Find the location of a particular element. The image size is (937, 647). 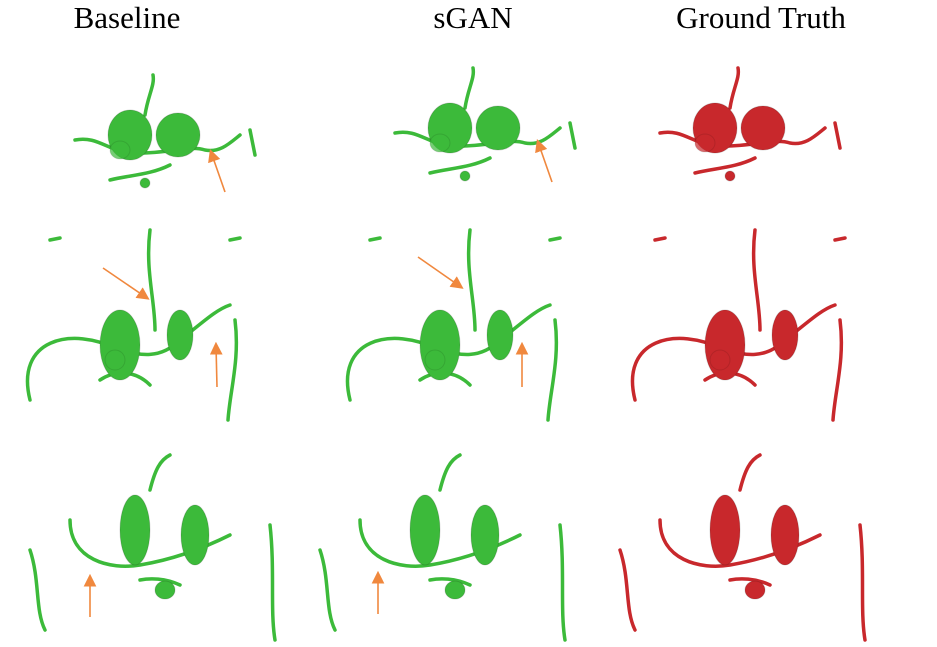

column-titles: Baseline sGAN Ground Truth is located at coordinates (460, 17).